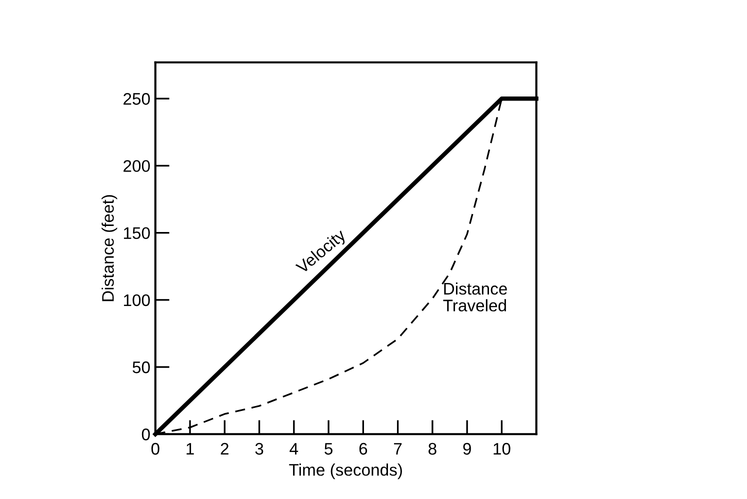 Image resolution: width=747 pixels, height=499 pixels. I want to click on y-tick-label: 100, so click(137, 300).